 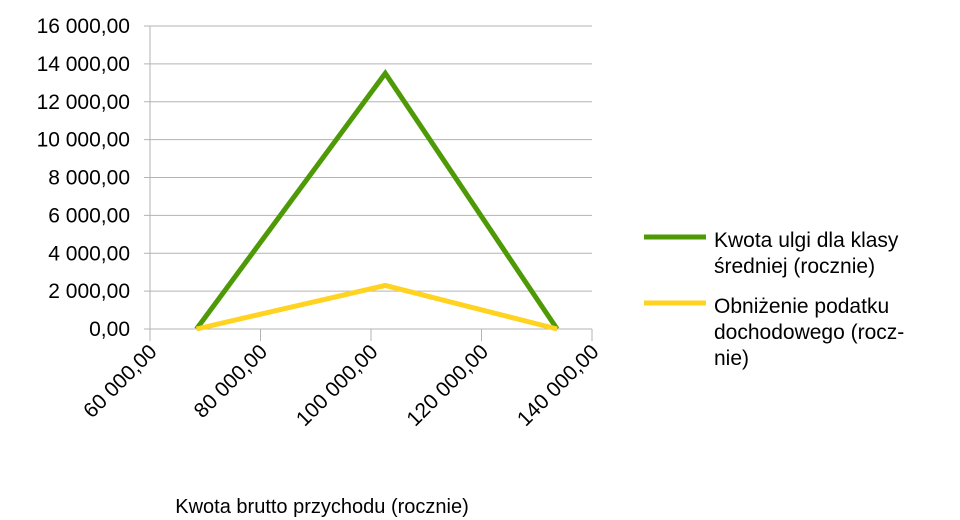 What do you see at coordinates (89, 253) in the screenshot?
I see `y-tick-label-2: 4 000,00` at bounding box center [89, 253].